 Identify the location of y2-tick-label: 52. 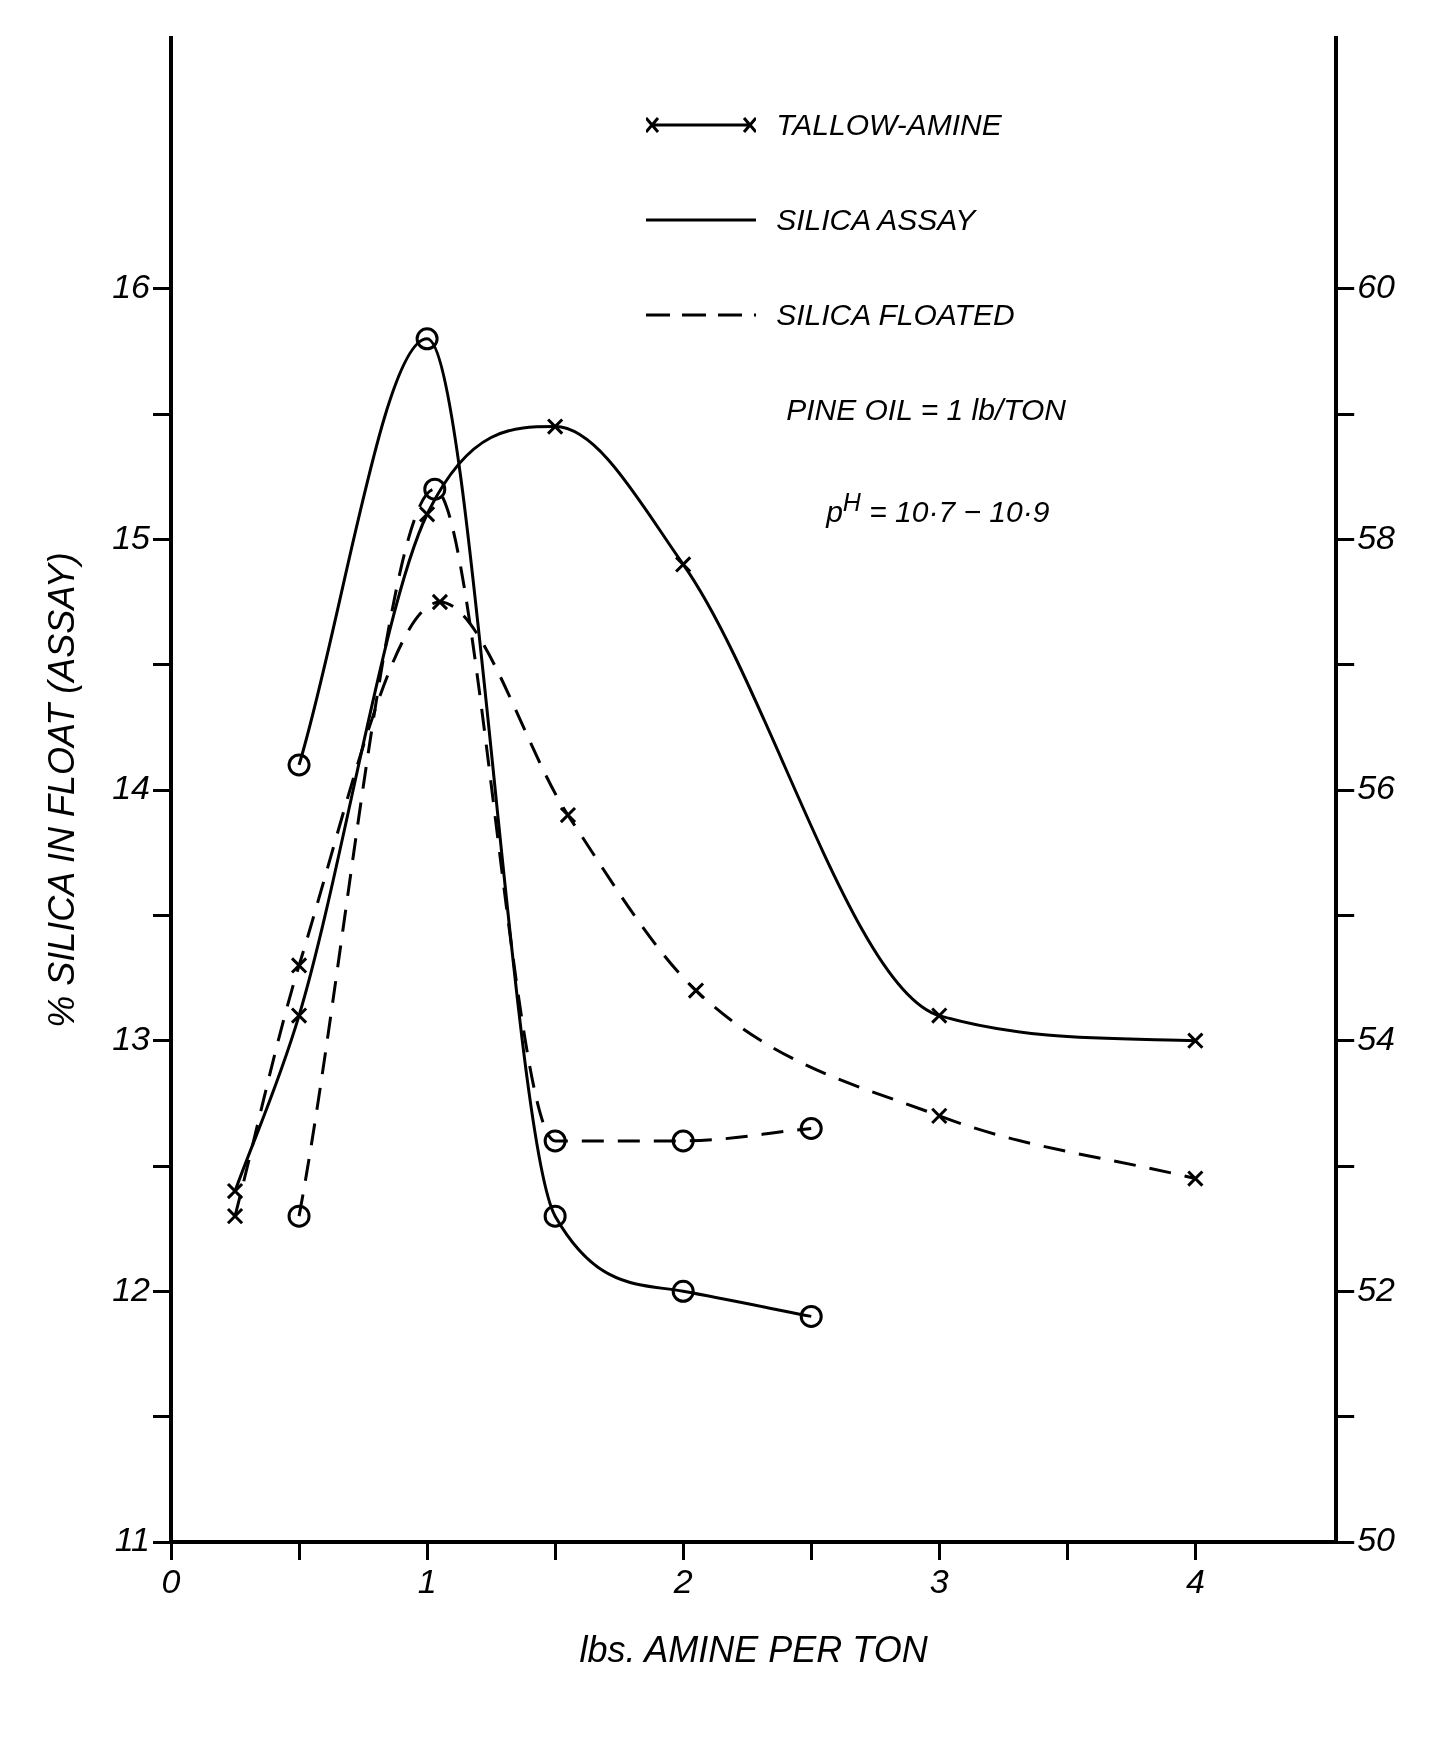
(1376, 1288).